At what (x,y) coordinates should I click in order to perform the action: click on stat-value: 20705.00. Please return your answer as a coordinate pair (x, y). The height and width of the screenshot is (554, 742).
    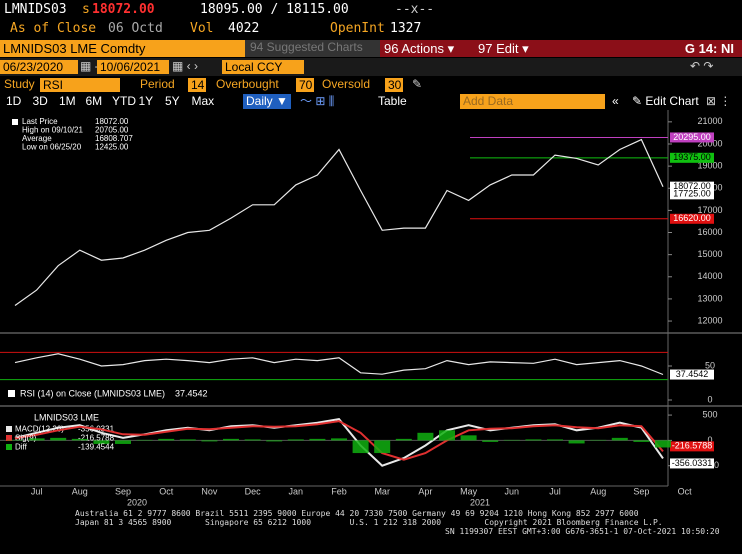
    Looking at the image, I should click on (112, 130).